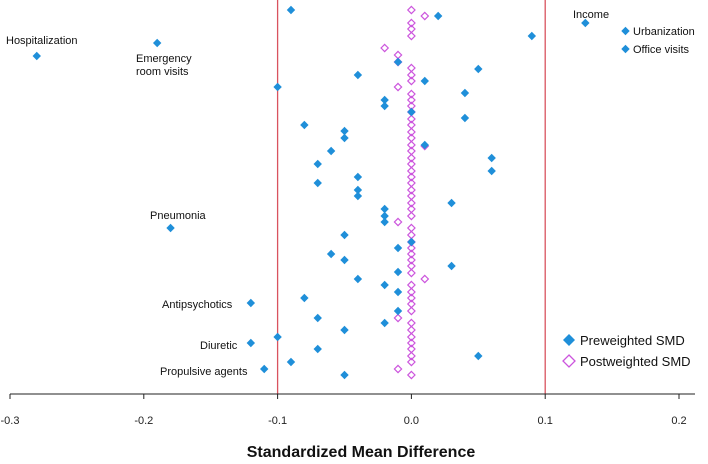 The image size is (708, 464). What do you see at coordinates (635, 361) in the screenshot?
I see `legend-post-label: Postweighted SMD` at bounding box center [635, 361].